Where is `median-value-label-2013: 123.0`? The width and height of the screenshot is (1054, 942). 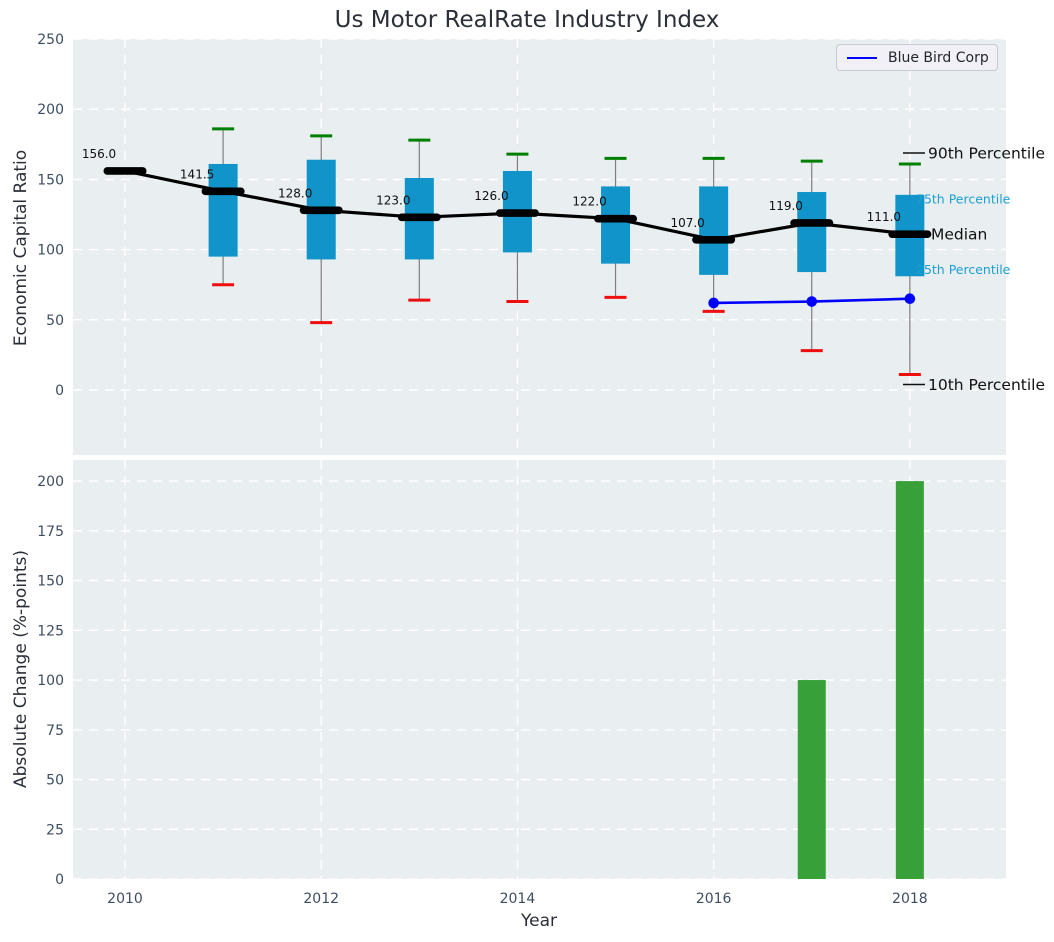
median-value-label-2013: 123.0 is located at coordinates (393, 200).